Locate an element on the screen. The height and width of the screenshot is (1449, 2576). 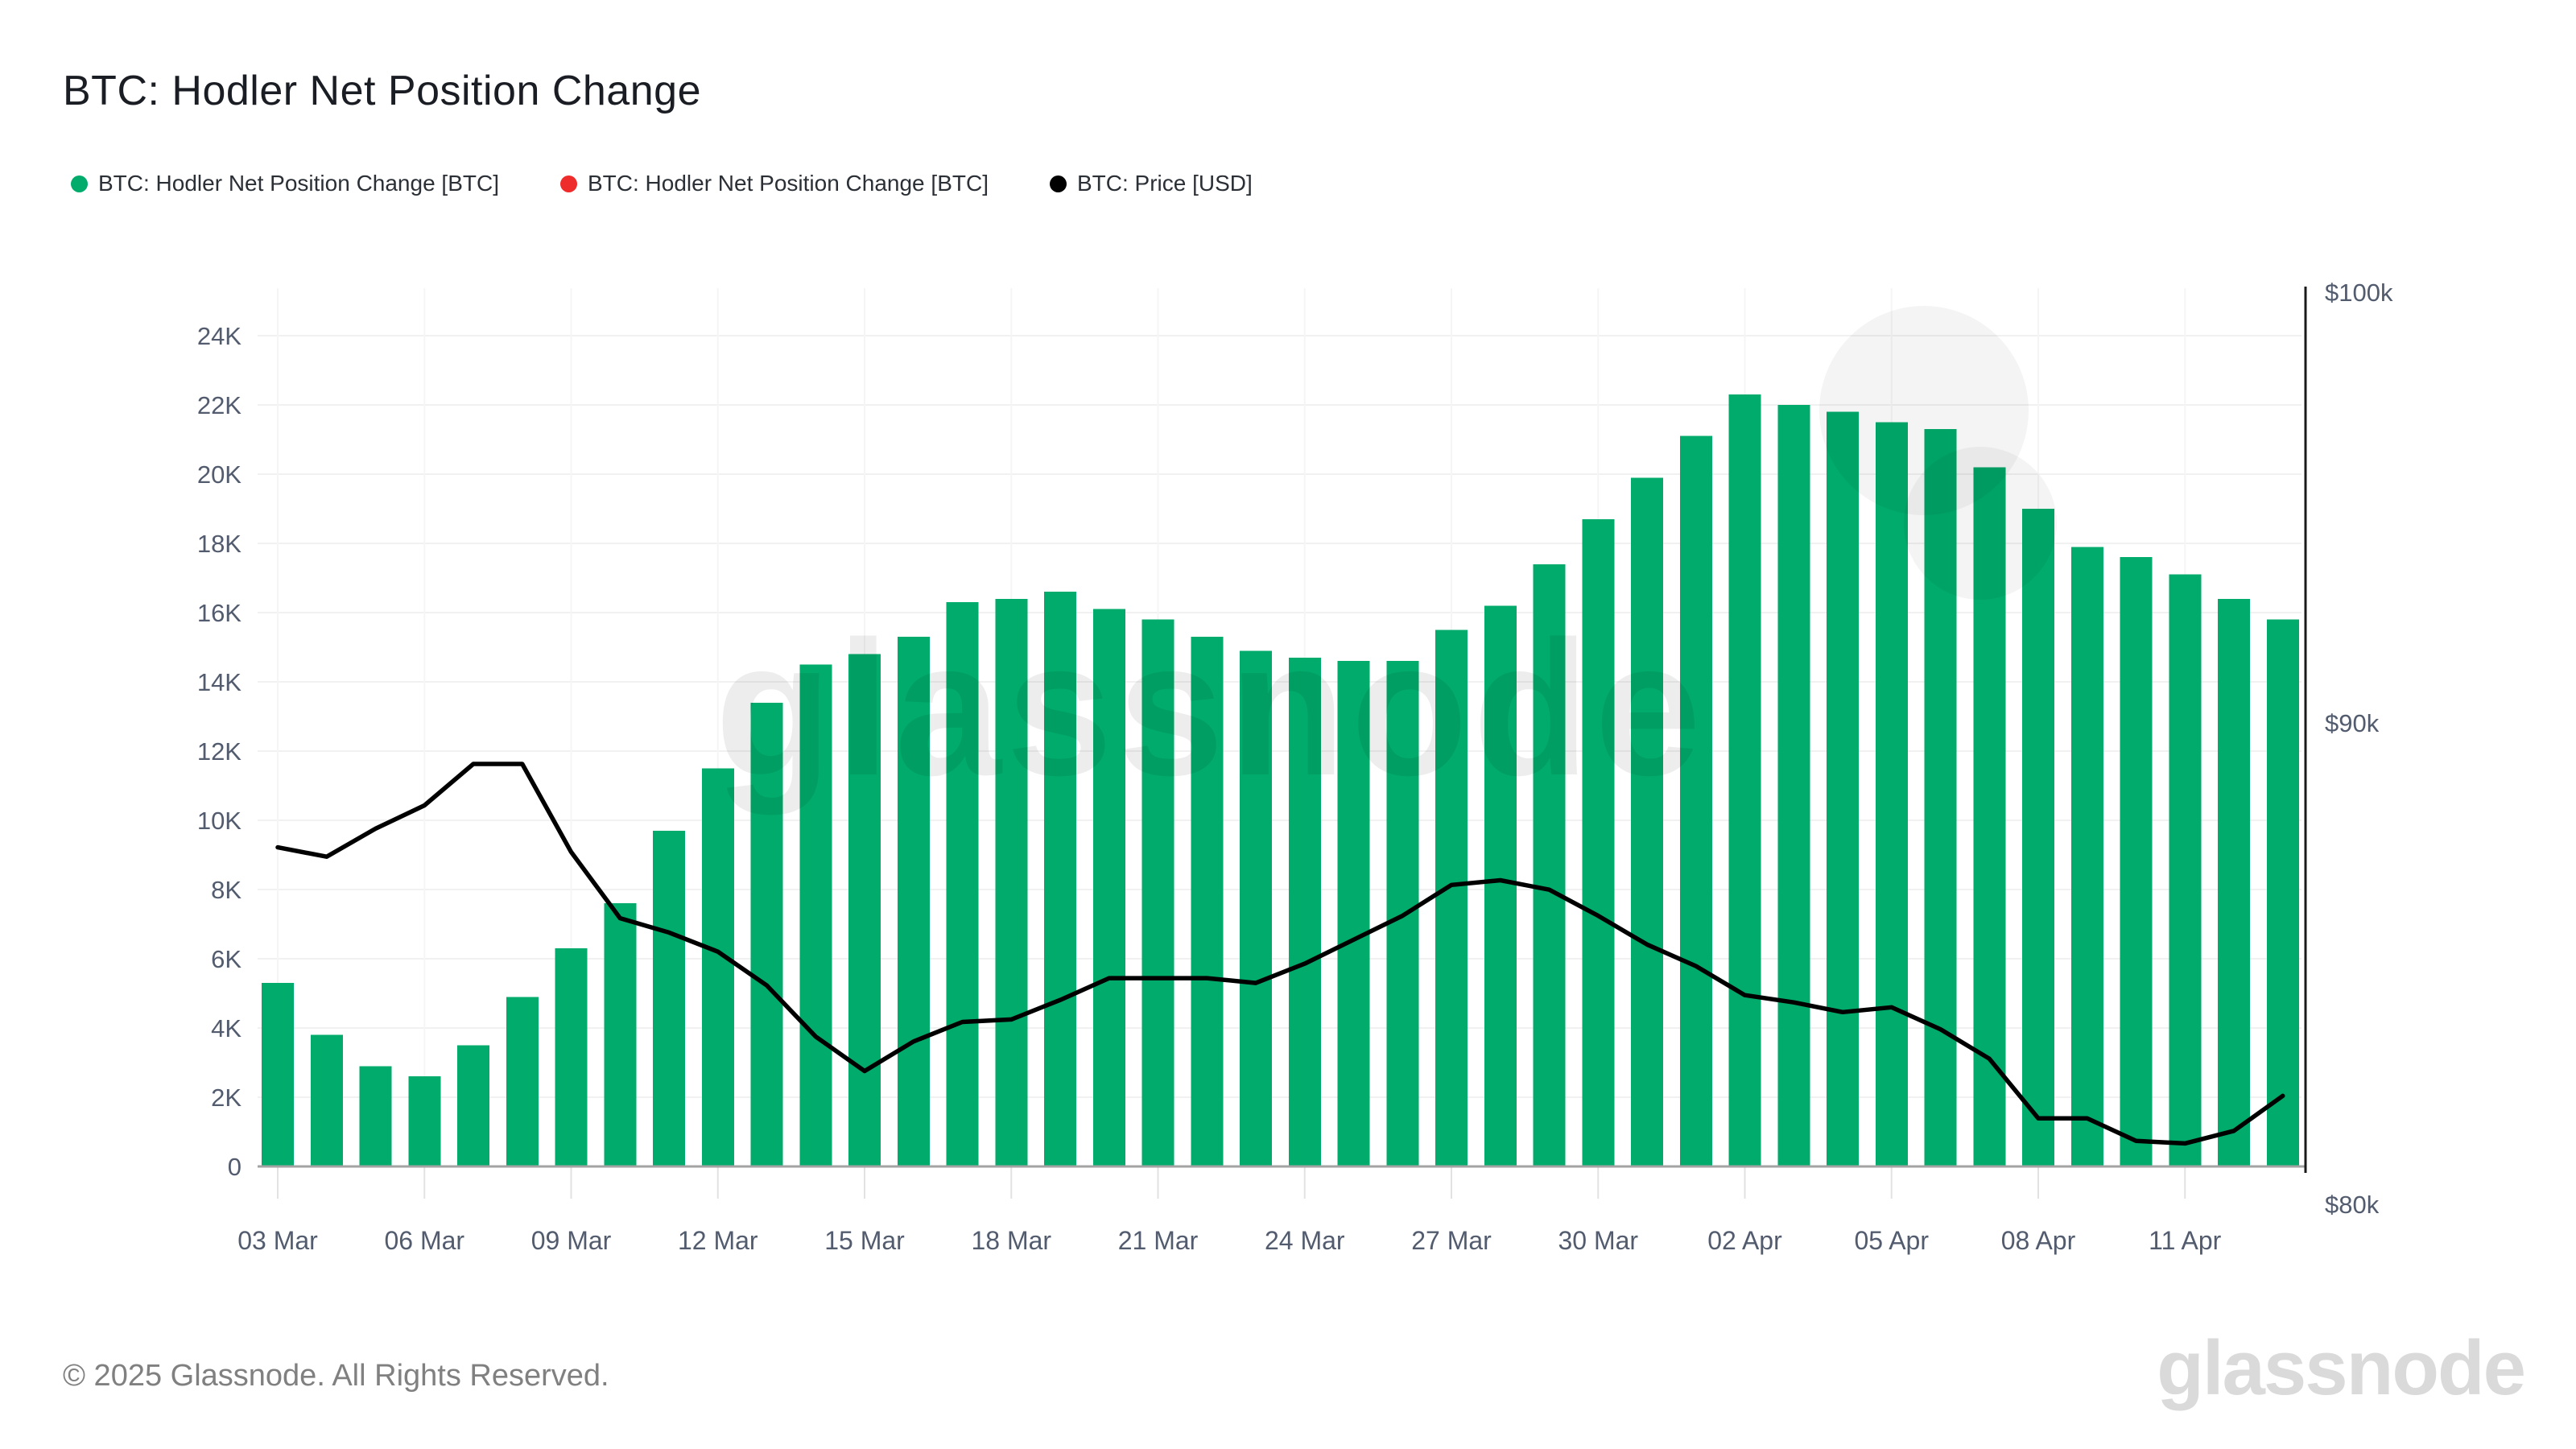
x-axis-tick-label: 02 Apr is located at coordinates (1744, 1240).